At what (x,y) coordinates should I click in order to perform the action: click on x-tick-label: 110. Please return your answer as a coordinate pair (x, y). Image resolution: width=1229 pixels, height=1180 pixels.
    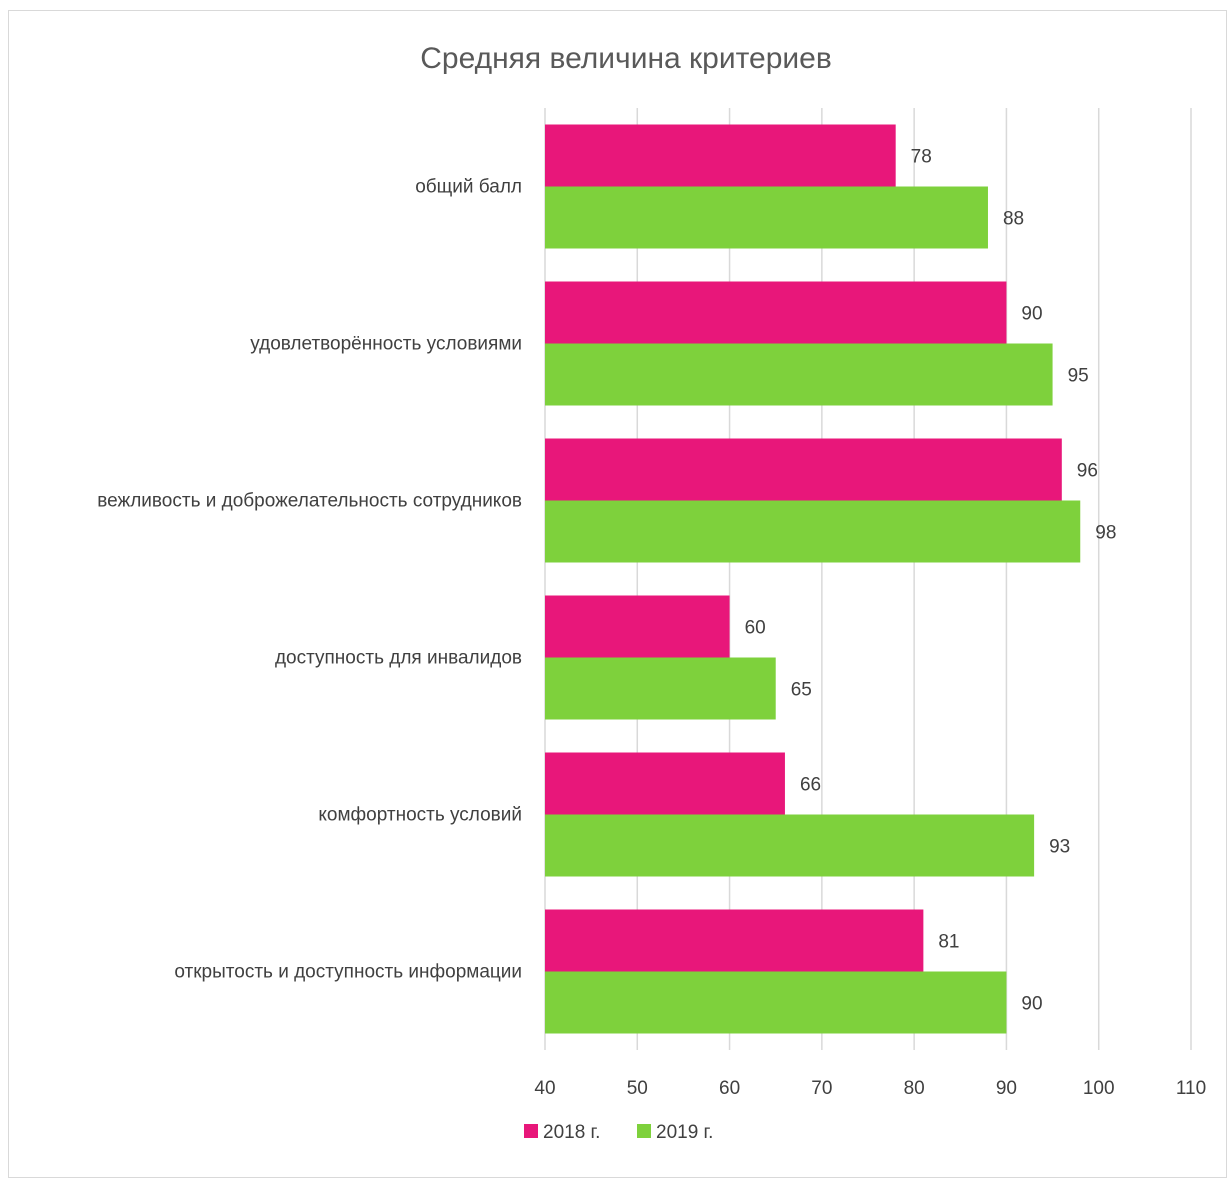
    Looking at the image, I should click on (1191, 1088).